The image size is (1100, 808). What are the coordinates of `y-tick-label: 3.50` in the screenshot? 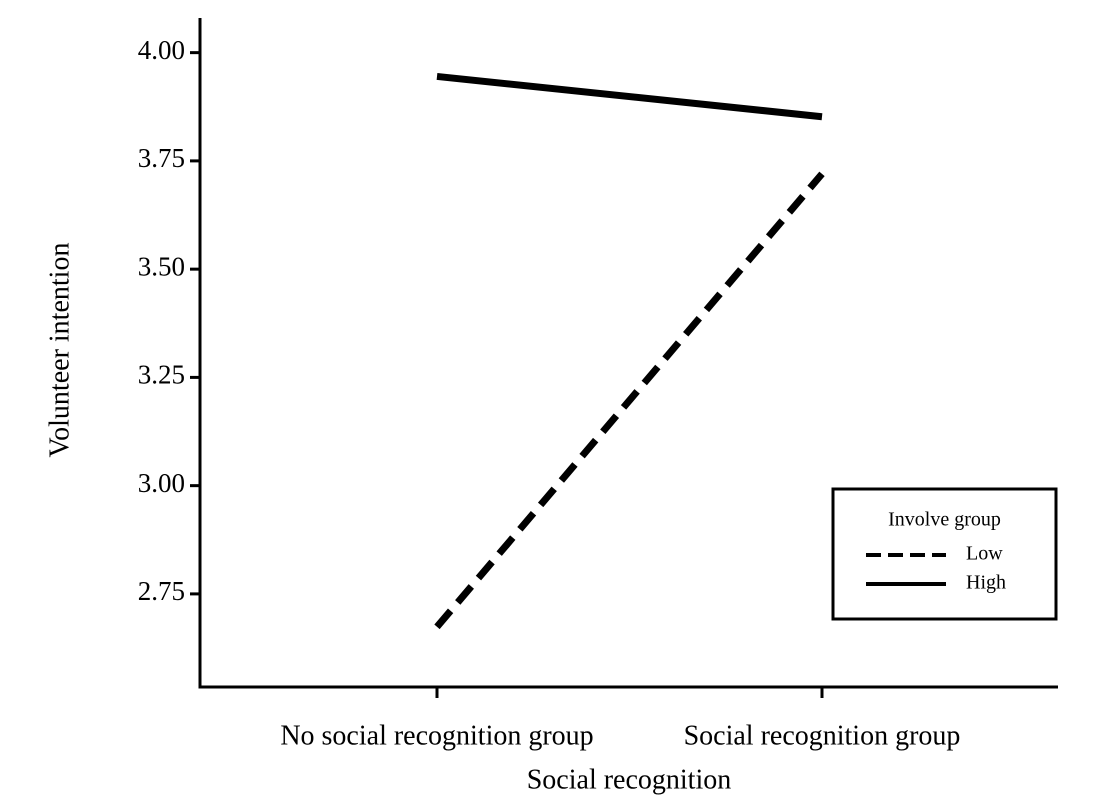 It's located at (161, 266).